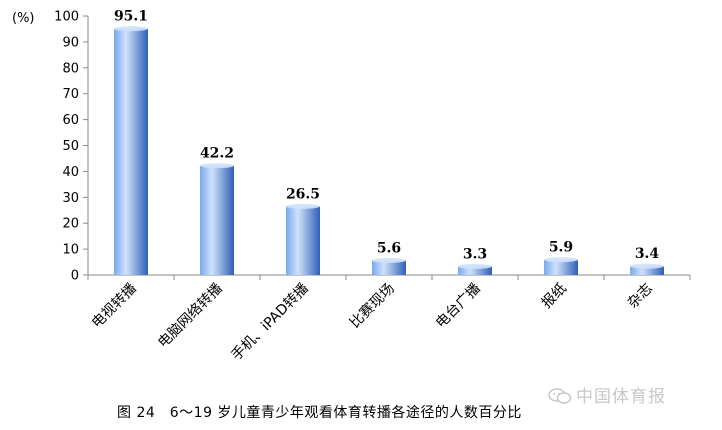 The height and width of the screenshot is (430, 722). Describe the element at coordinates (389, 248) in the screenshot. I see `data-label-4: 5.6` at that location.